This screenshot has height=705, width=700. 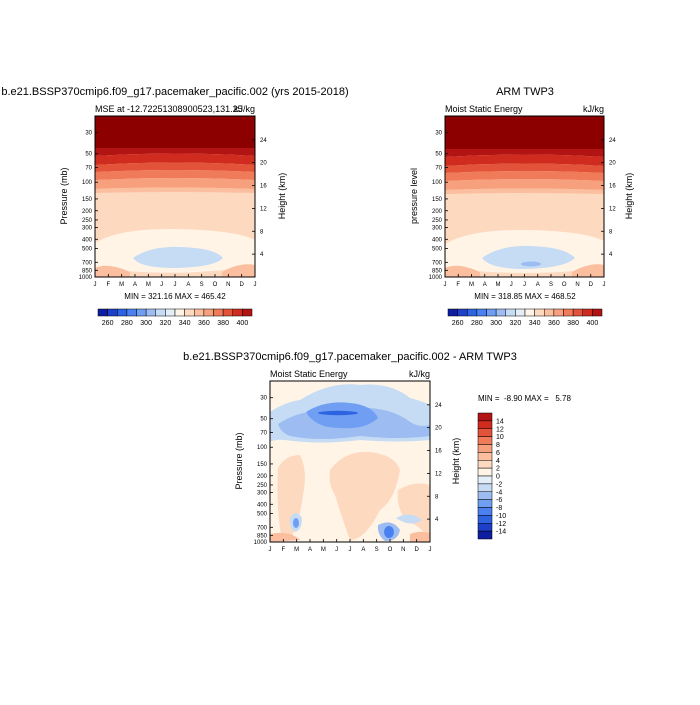 What do you see at coordinates (498, 461) in the screenshot?
I see `colorbar-label: 4` at bounding box center [498, 461].